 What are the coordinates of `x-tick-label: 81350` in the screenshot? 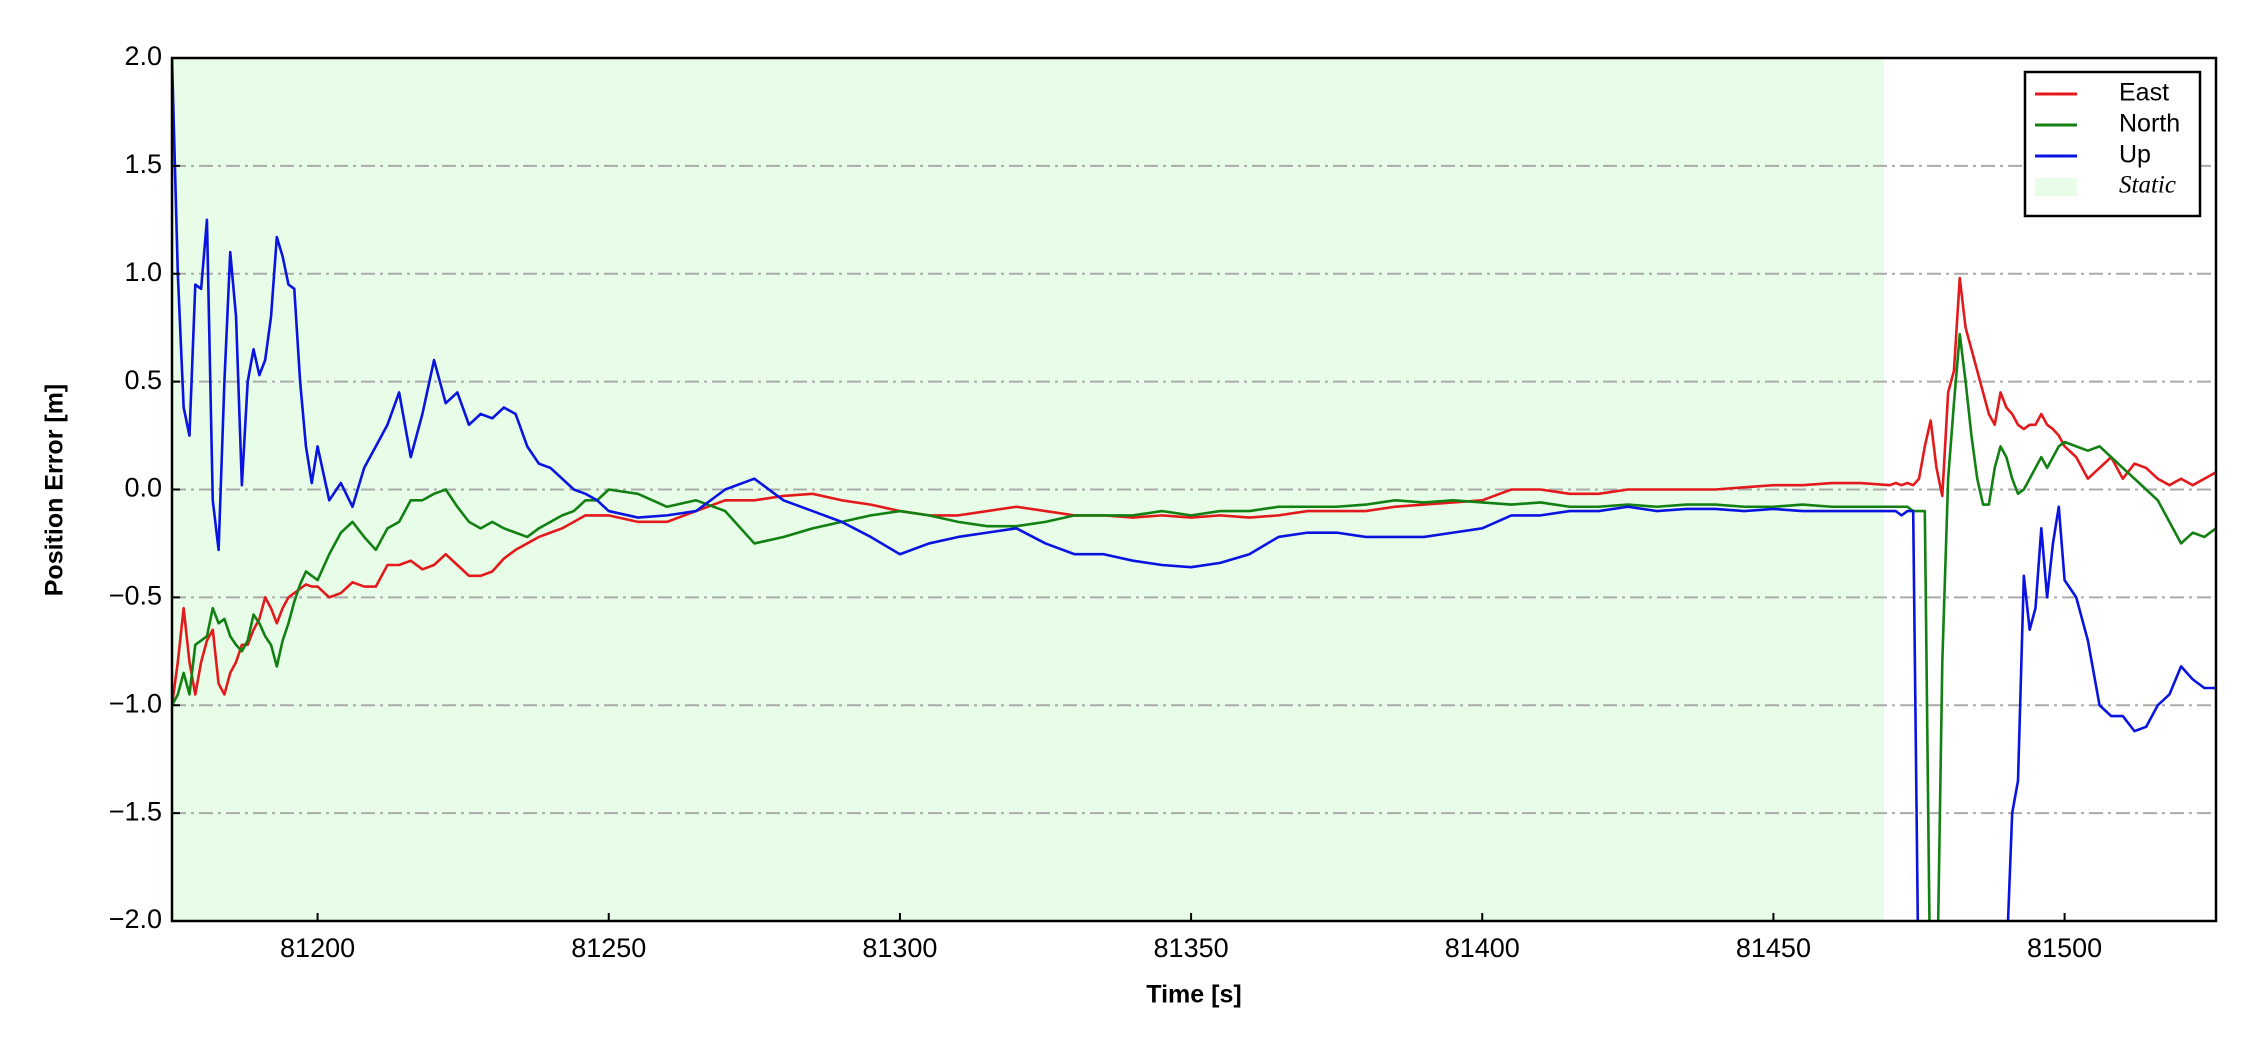 It's located at (1191, 948).